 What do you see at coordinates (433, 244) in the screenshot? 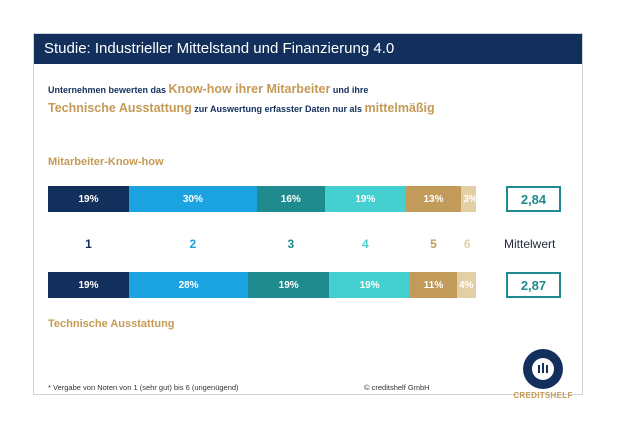
I see `grade-label-5: 5` at bounding box center [433, 244].